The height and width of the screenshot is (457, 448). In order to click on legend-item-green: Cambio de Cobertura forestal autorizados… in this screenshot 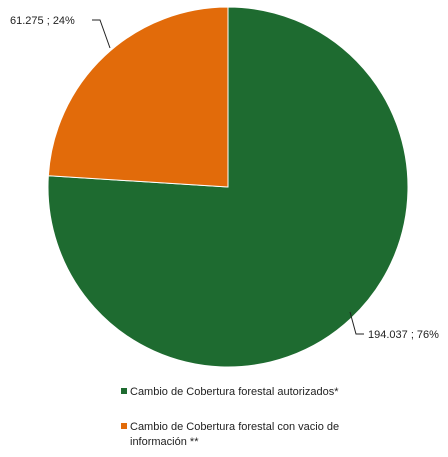, I will do `click(230, 392)`.